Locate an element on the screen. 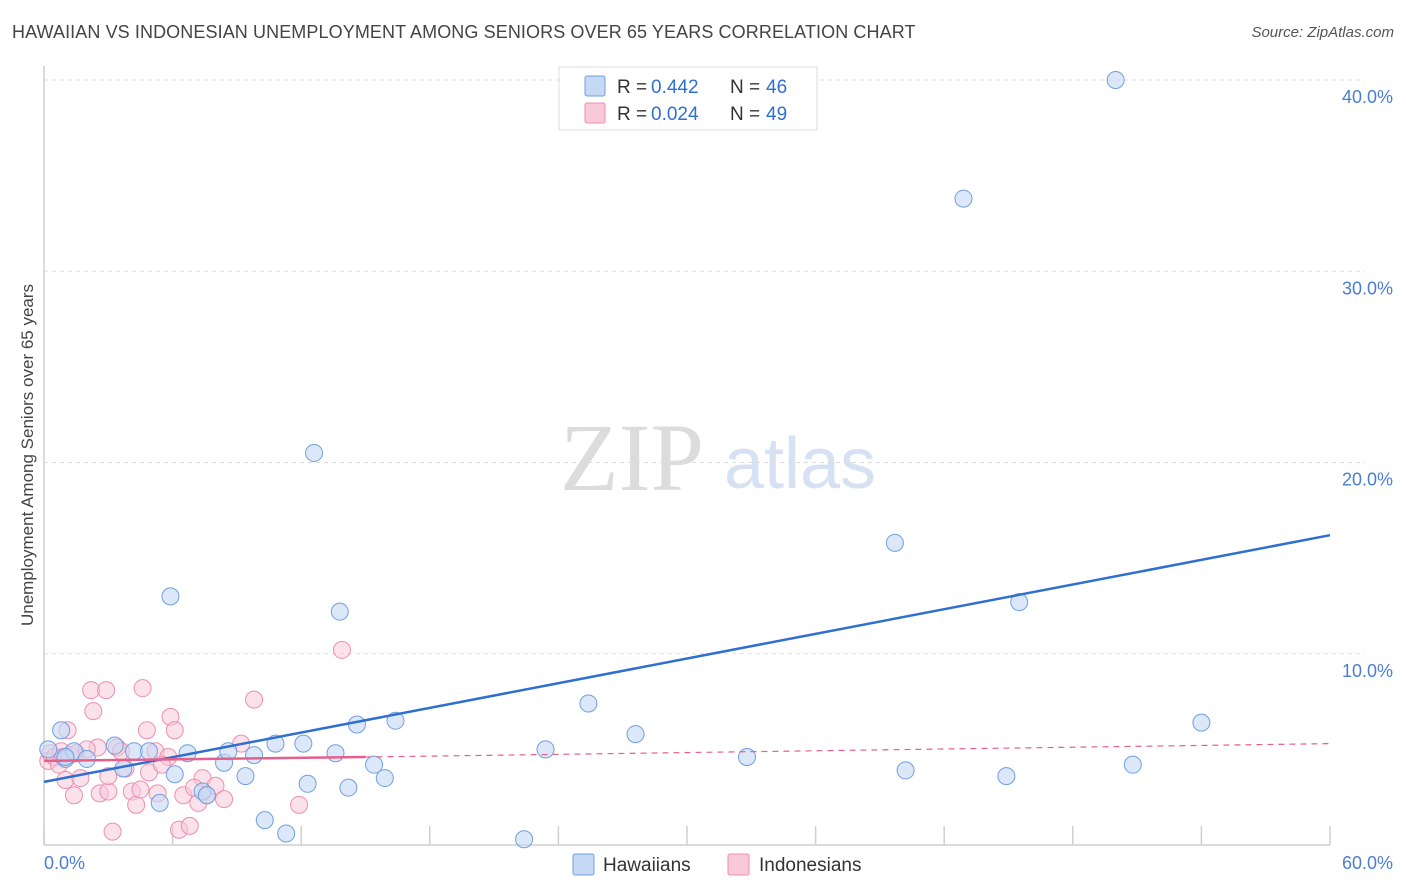 The width and height of the screenshot is (1406, 892). legend-n-value-indonesians: 49 is located at coordinates (776, 114).